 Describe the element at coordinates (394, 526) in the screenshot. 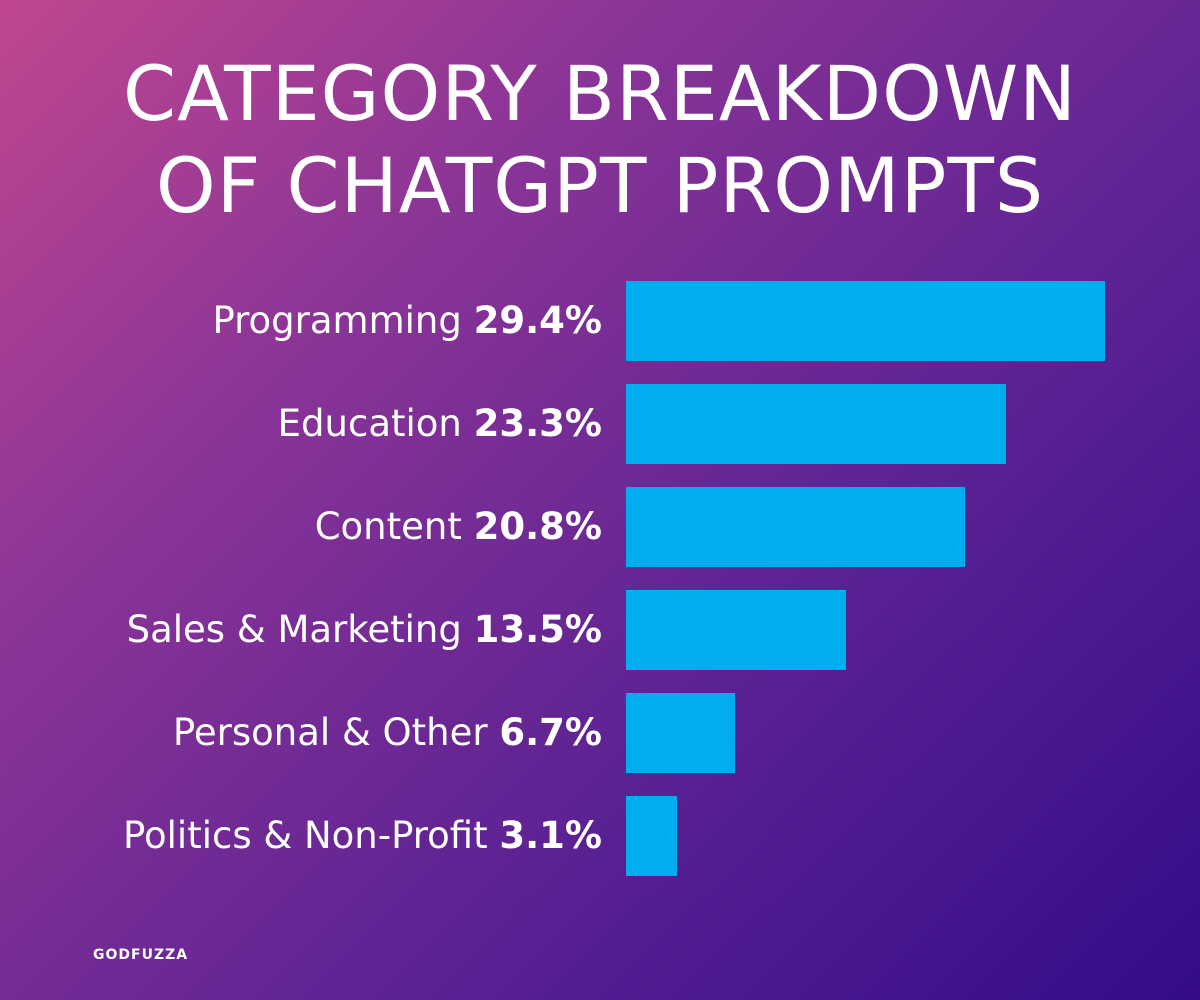

I see `category-label: Content` at that location.